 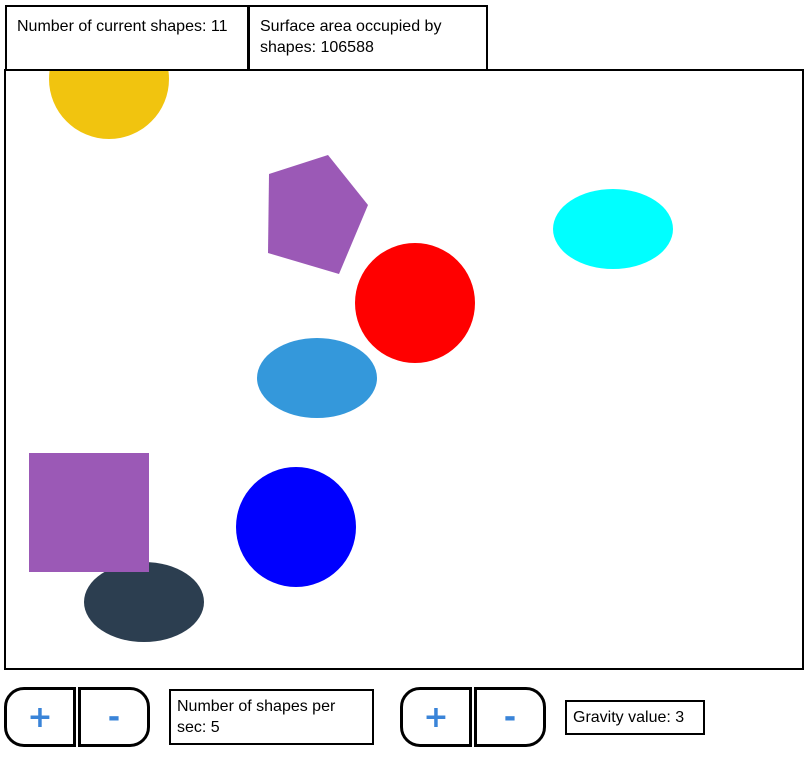 What do you see at coordinates (415, 303) in the screenshot?
I see `red-circle` at bounding box center [415, 303].